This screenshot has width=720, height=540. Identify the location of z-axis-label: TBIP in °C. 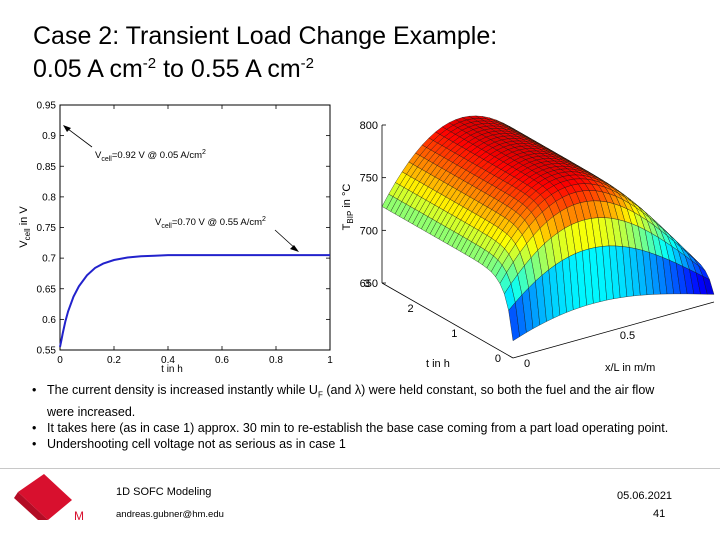
(348, 207).